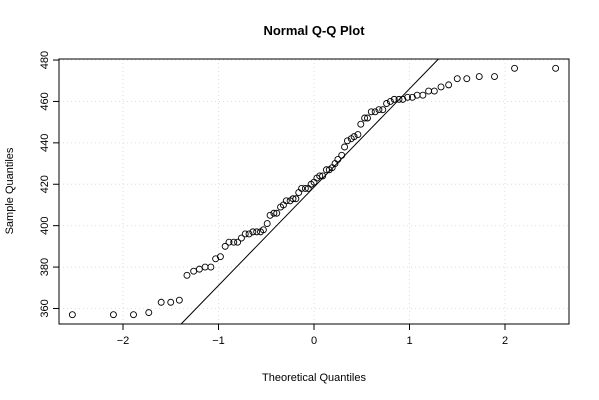 The image size is (599, 400). I want to click on y-tick-label: 440, so click(45, 143).